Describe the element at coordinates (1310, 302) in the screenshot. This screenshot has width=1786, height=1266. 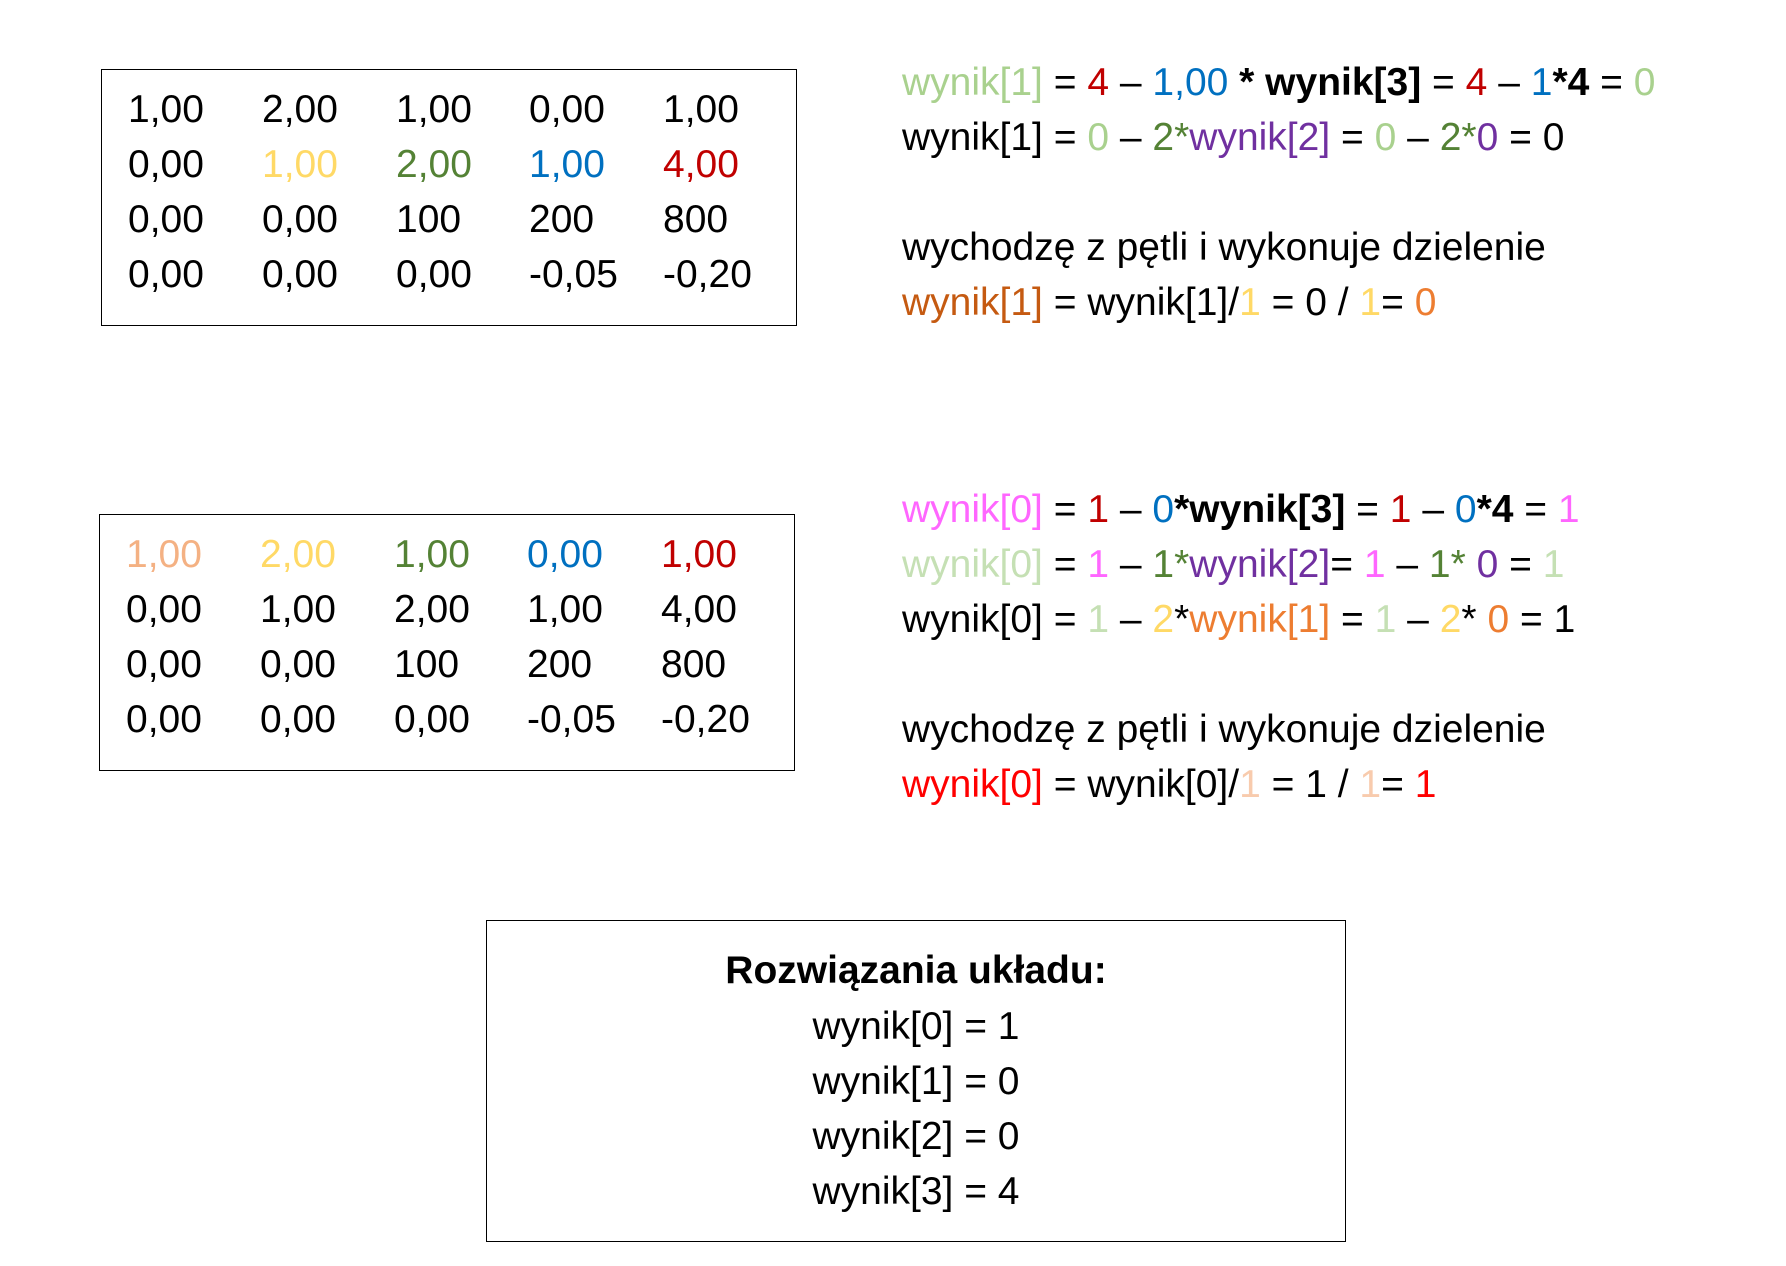
I see `equation-segment: = 0 /` at that location.